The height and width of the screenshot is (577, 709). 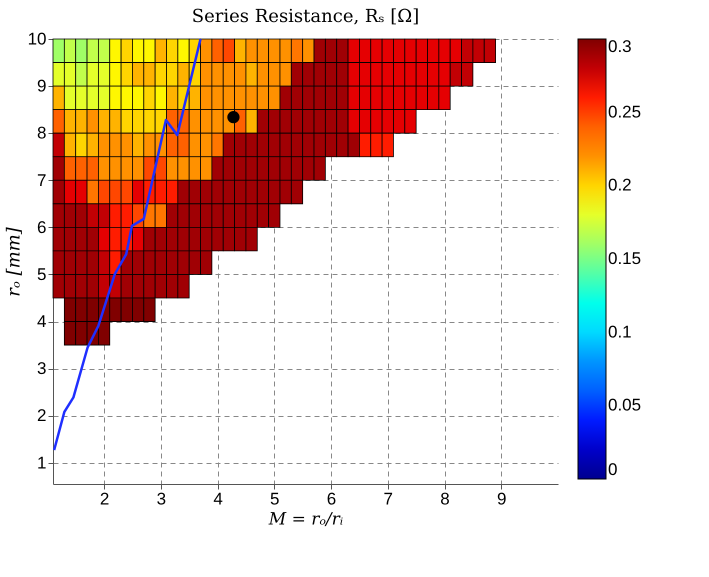 I want to click on y-axis-title: rₒ [mm], so click(x=14, y=261).